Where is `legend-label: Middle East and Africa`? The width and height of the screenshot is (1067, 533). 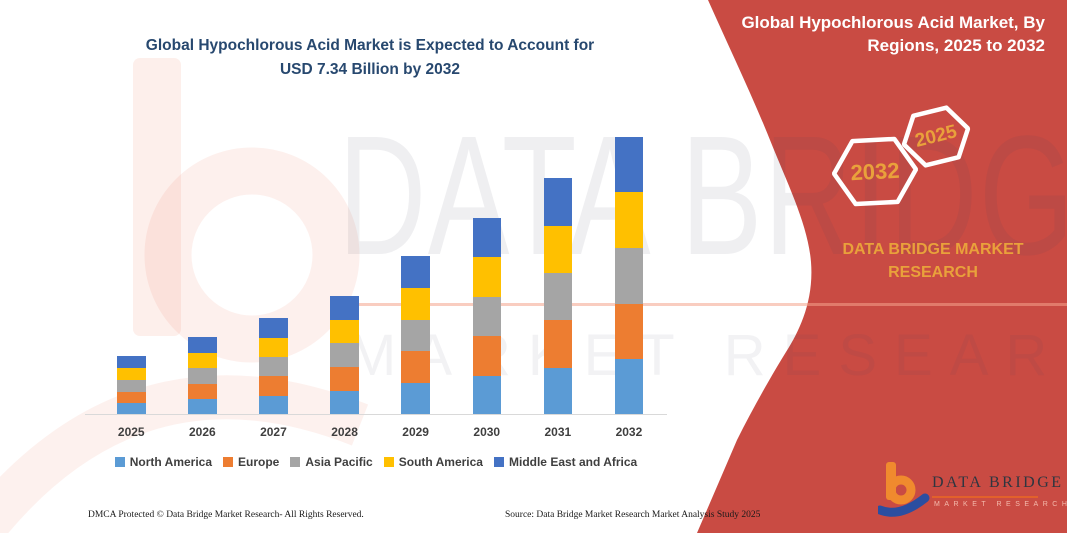
legend-label: Middle East and Africa is located at coordinates (573, 462).